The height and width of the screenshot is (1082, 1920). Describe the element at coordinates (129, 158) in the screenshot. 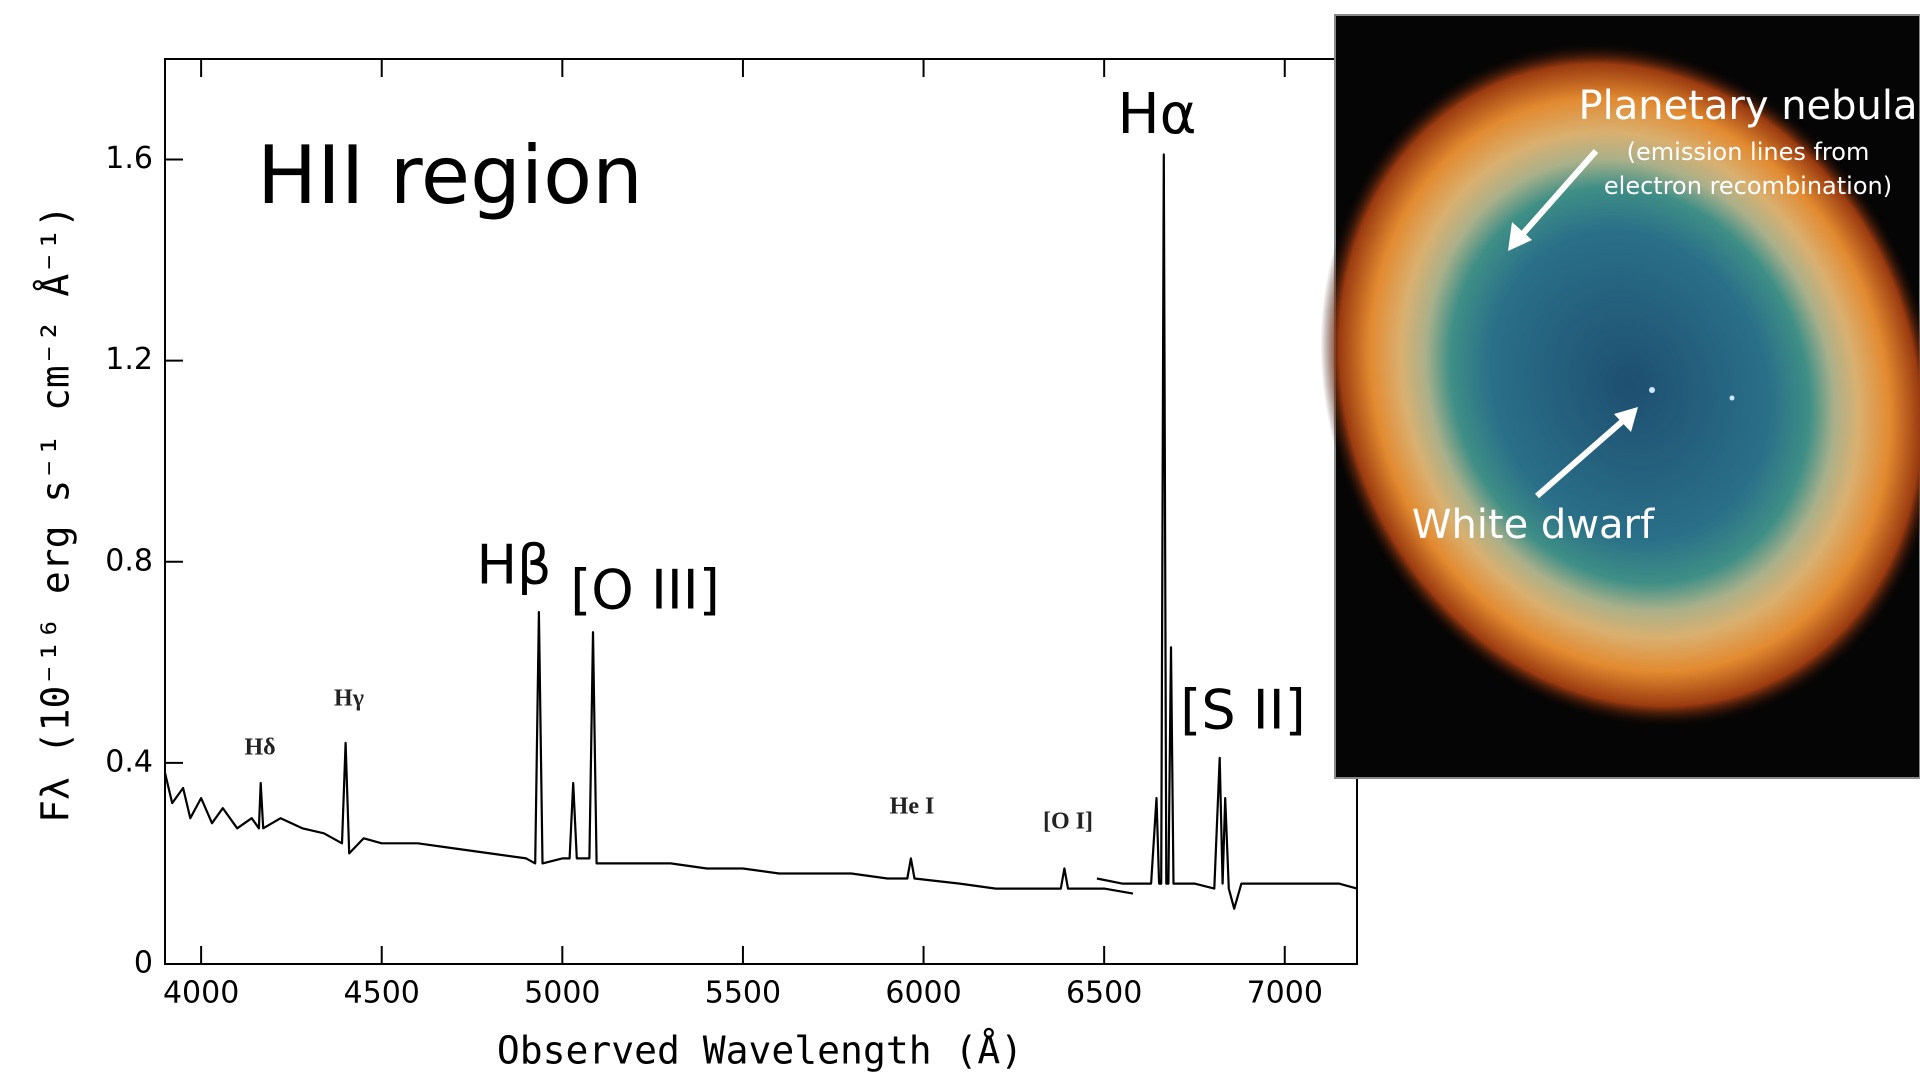

I see `y-tick-label: 1.6` at that location.